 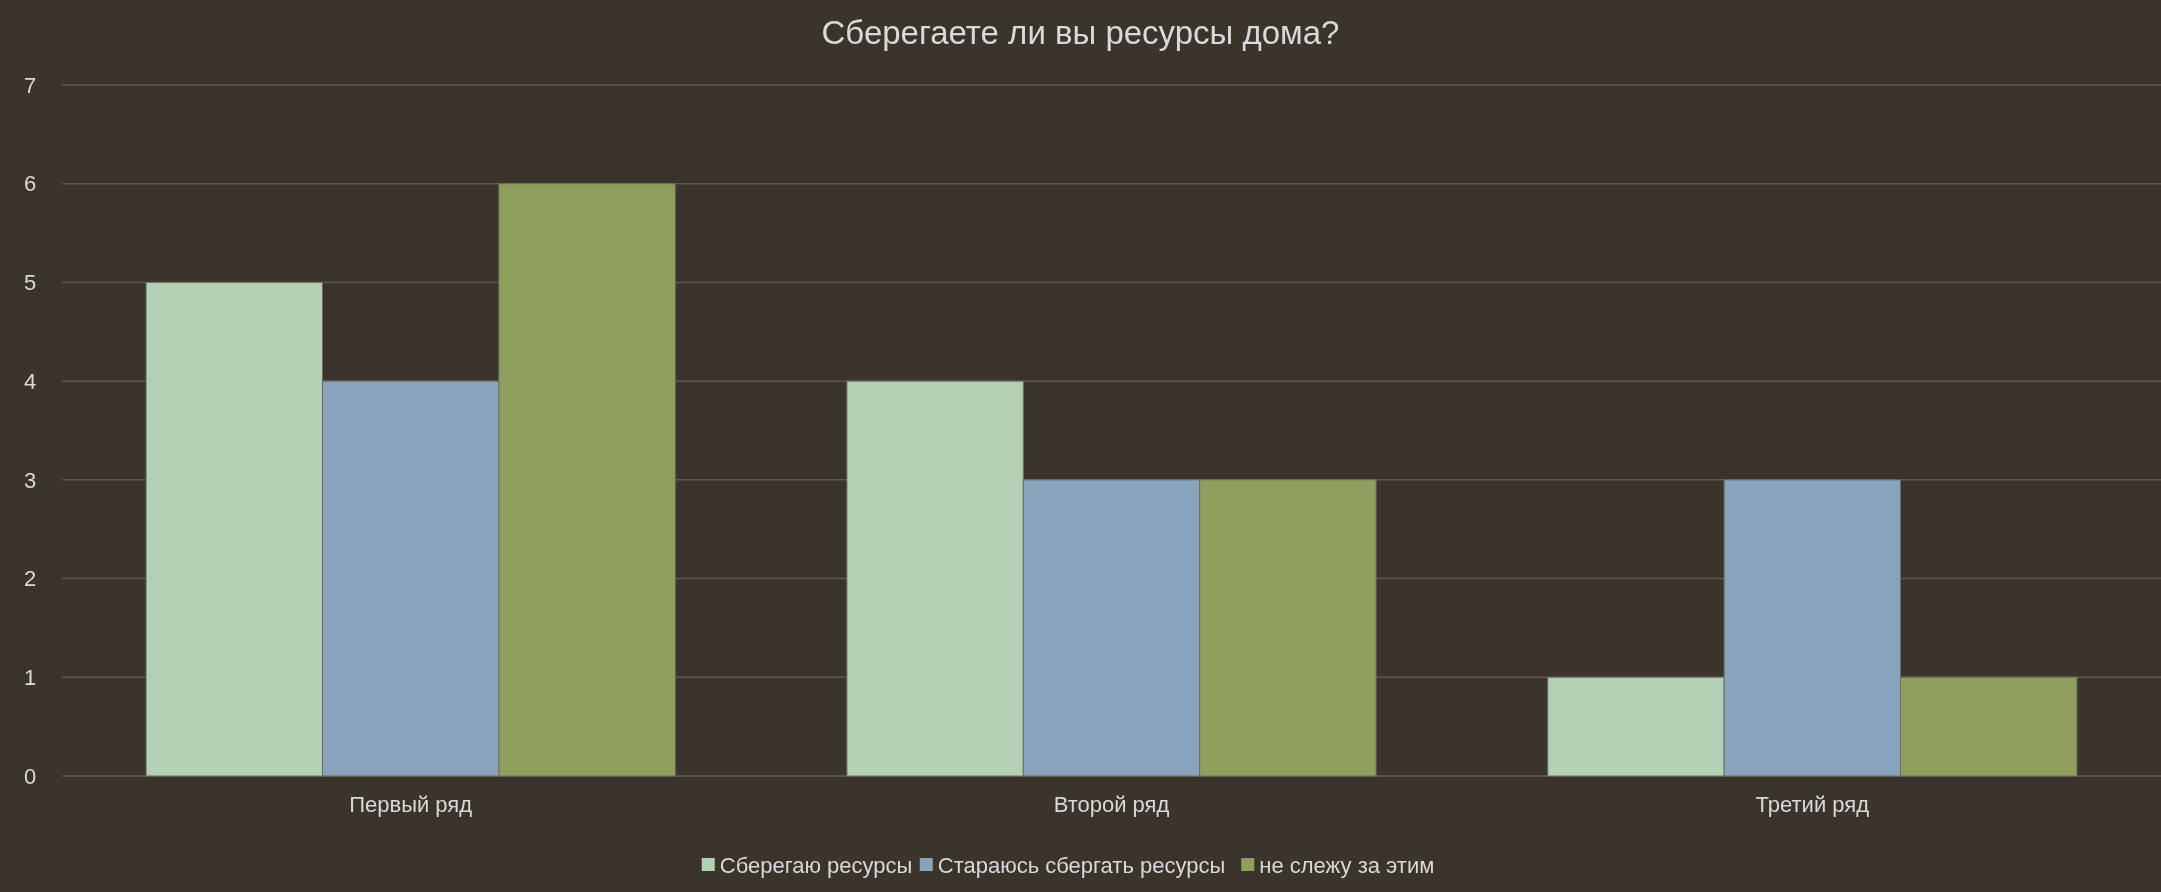 I want to click on chart-title: Сберегаете ли вы ресурсы дома?, so click(x=1080, y=32).